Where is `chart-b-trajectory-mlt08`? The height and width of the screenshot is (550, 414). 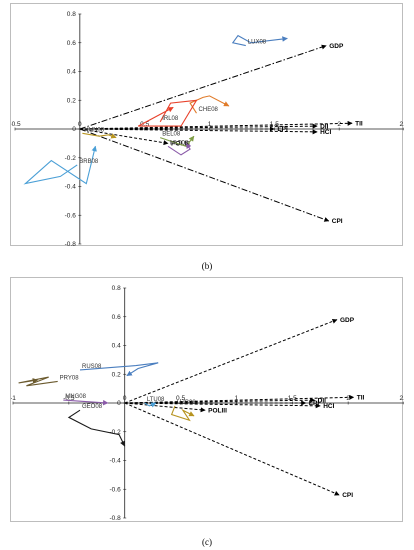 chart-b-trajectory-mlt08 is located at coordinates (179, 149).